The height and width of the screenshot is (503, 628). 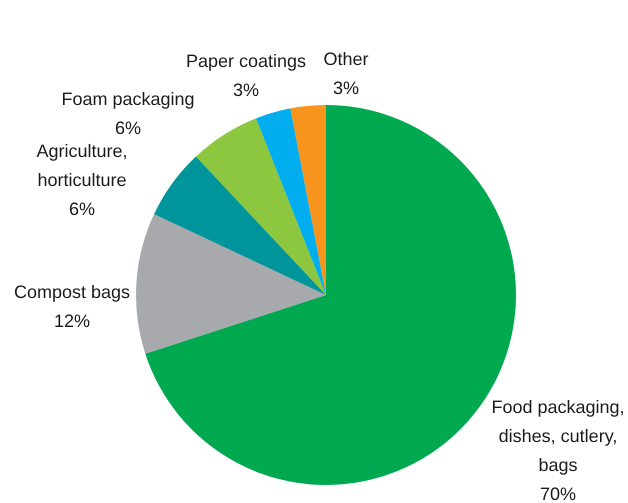 I want to click on data-label: 12%, so click(x=72, y=320).